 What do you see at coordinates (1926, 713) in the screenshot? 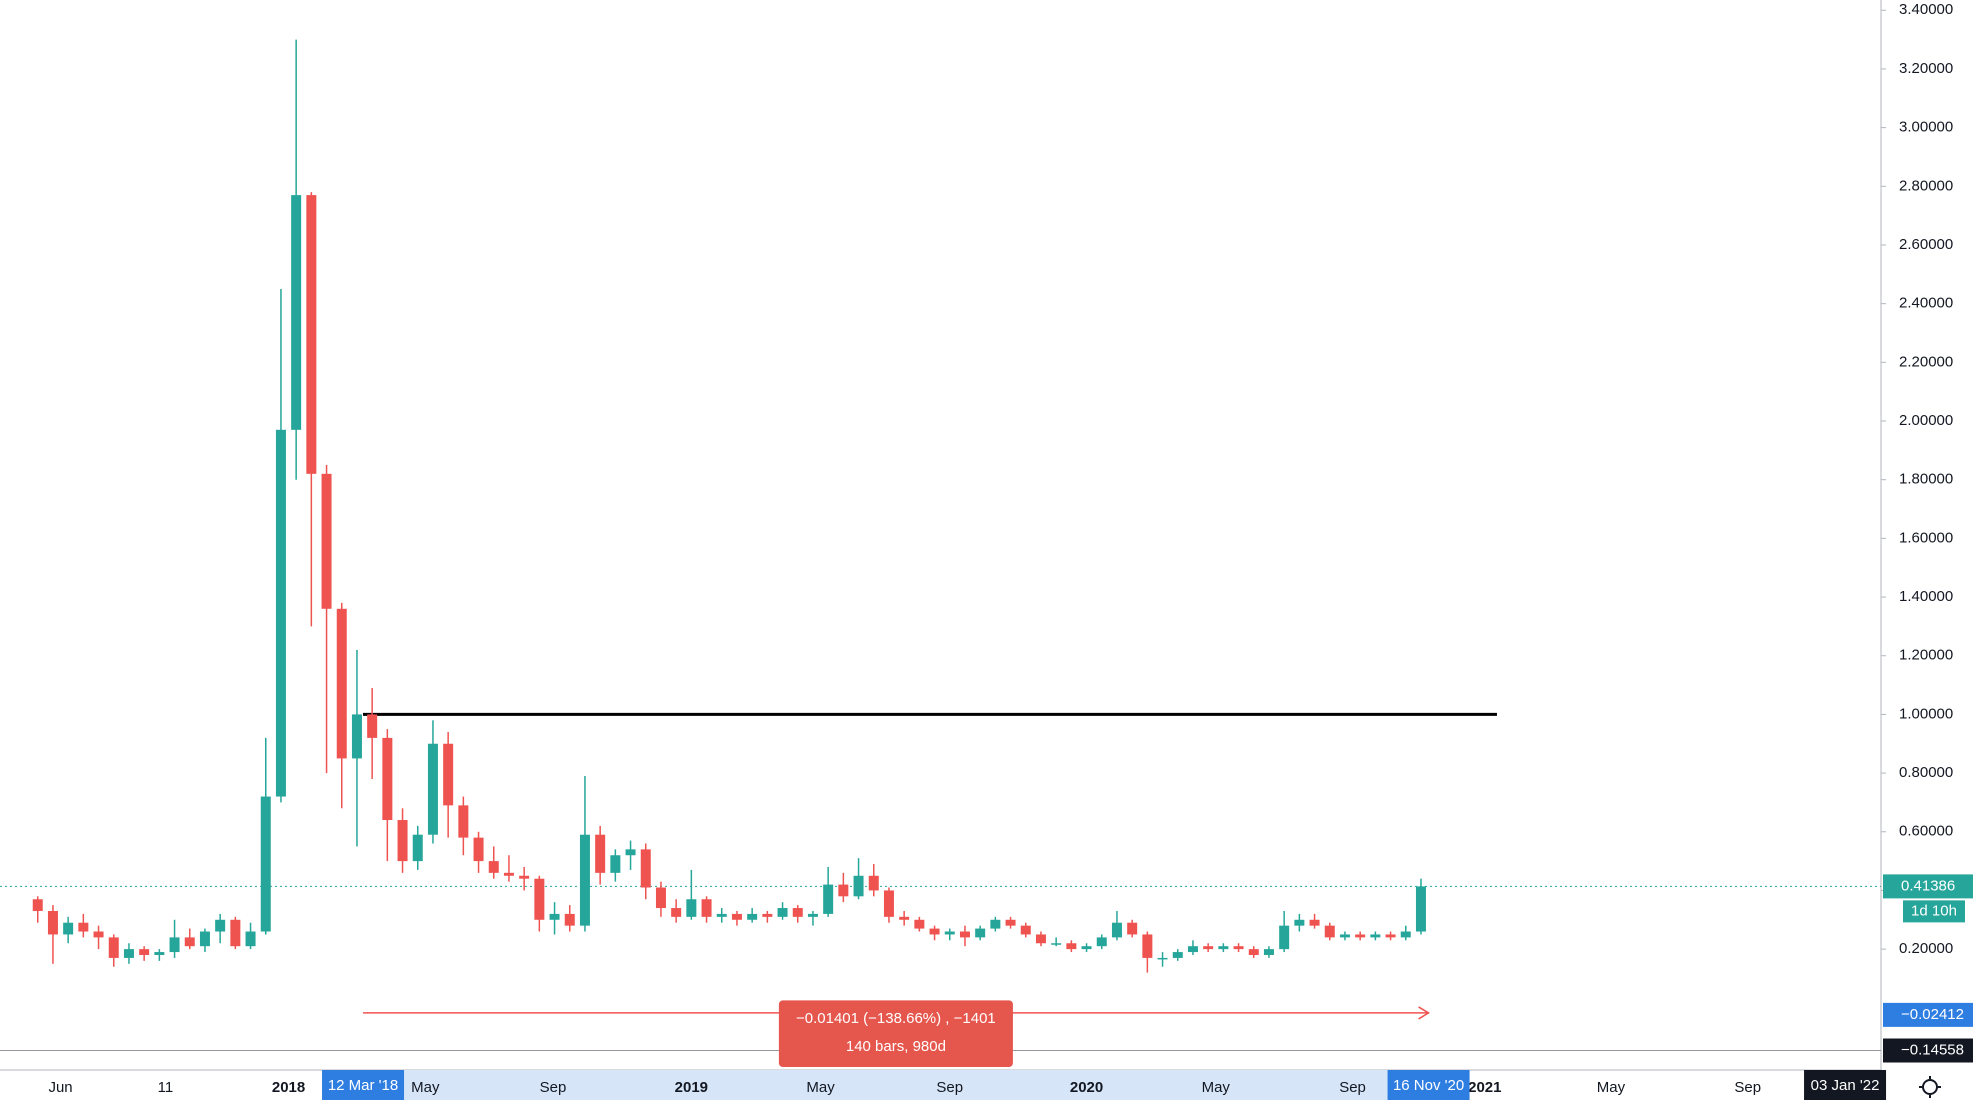
I see `y-tick-label: 1.00000` at bounding box center [1926, 713].